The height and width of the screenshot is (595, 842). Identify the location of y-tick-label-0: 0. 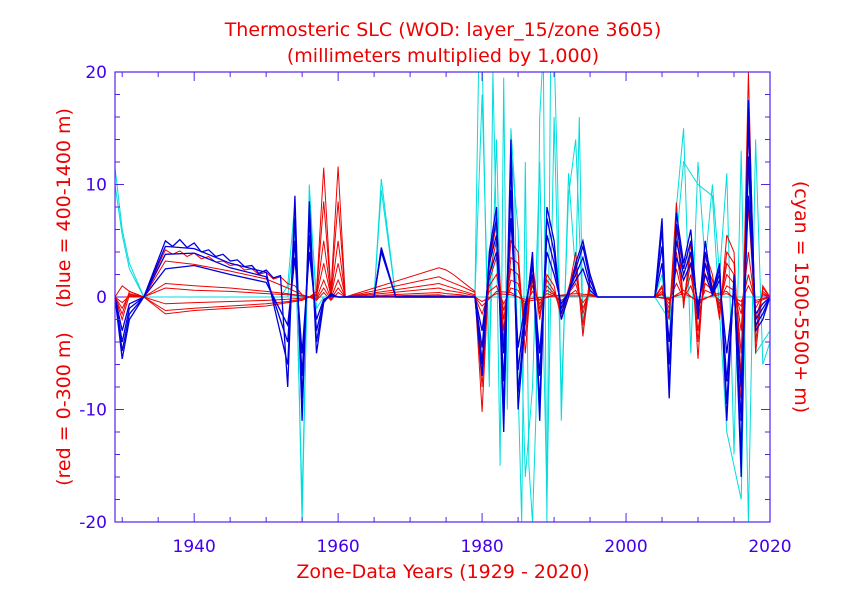
(101, 298).